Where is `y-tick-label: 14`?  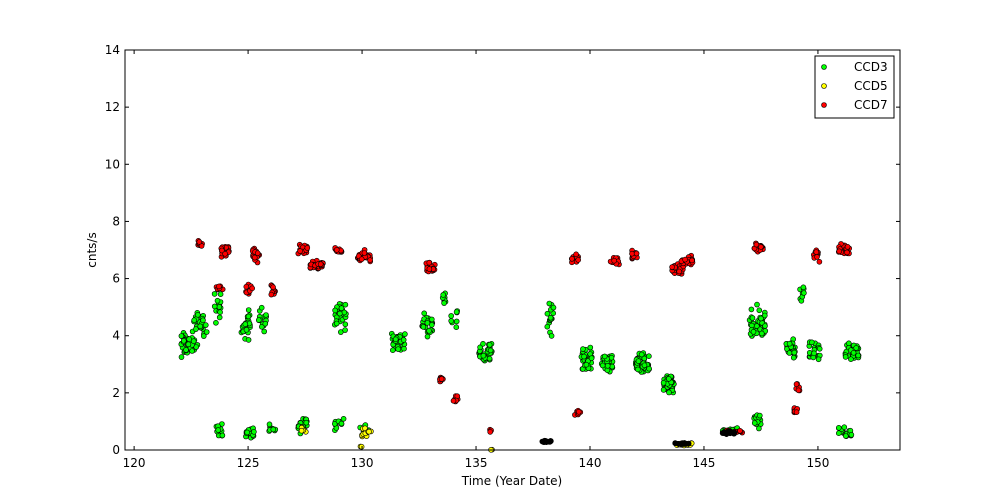
y-tick-label: 14 is located at coordinates (112, 50).